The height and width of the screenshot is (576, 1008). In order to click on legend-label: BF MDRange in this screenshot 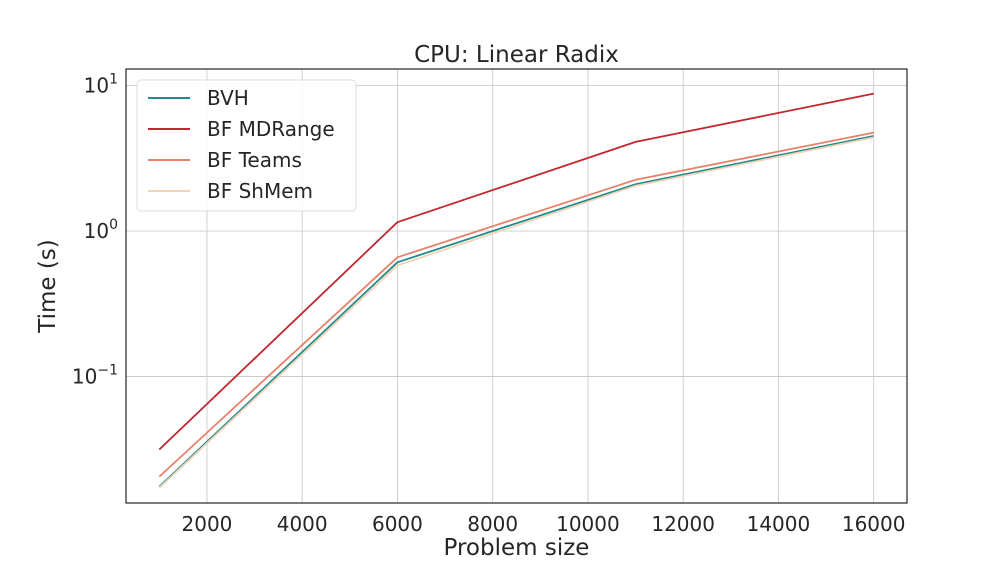, I will do `click(271, 129)`.